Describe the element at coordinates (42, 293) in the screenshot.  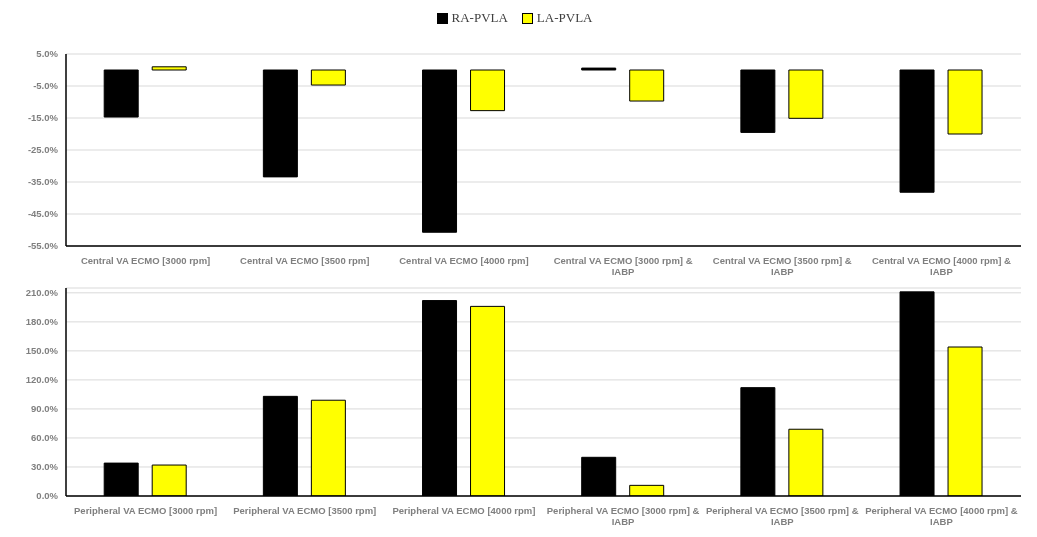
I see `y-tick-label: 210.0%` at that location.